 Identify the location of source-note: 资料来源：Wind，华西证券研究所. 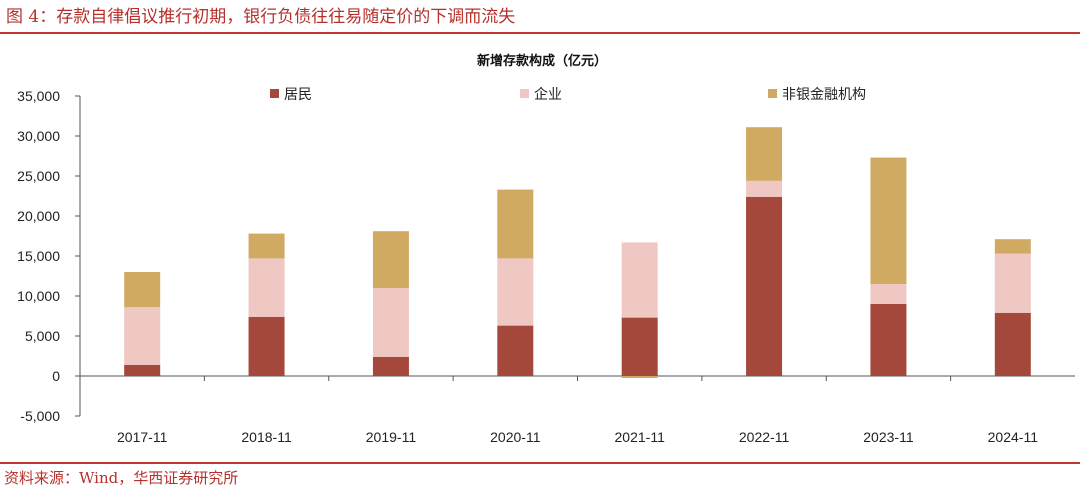
(121, 478).